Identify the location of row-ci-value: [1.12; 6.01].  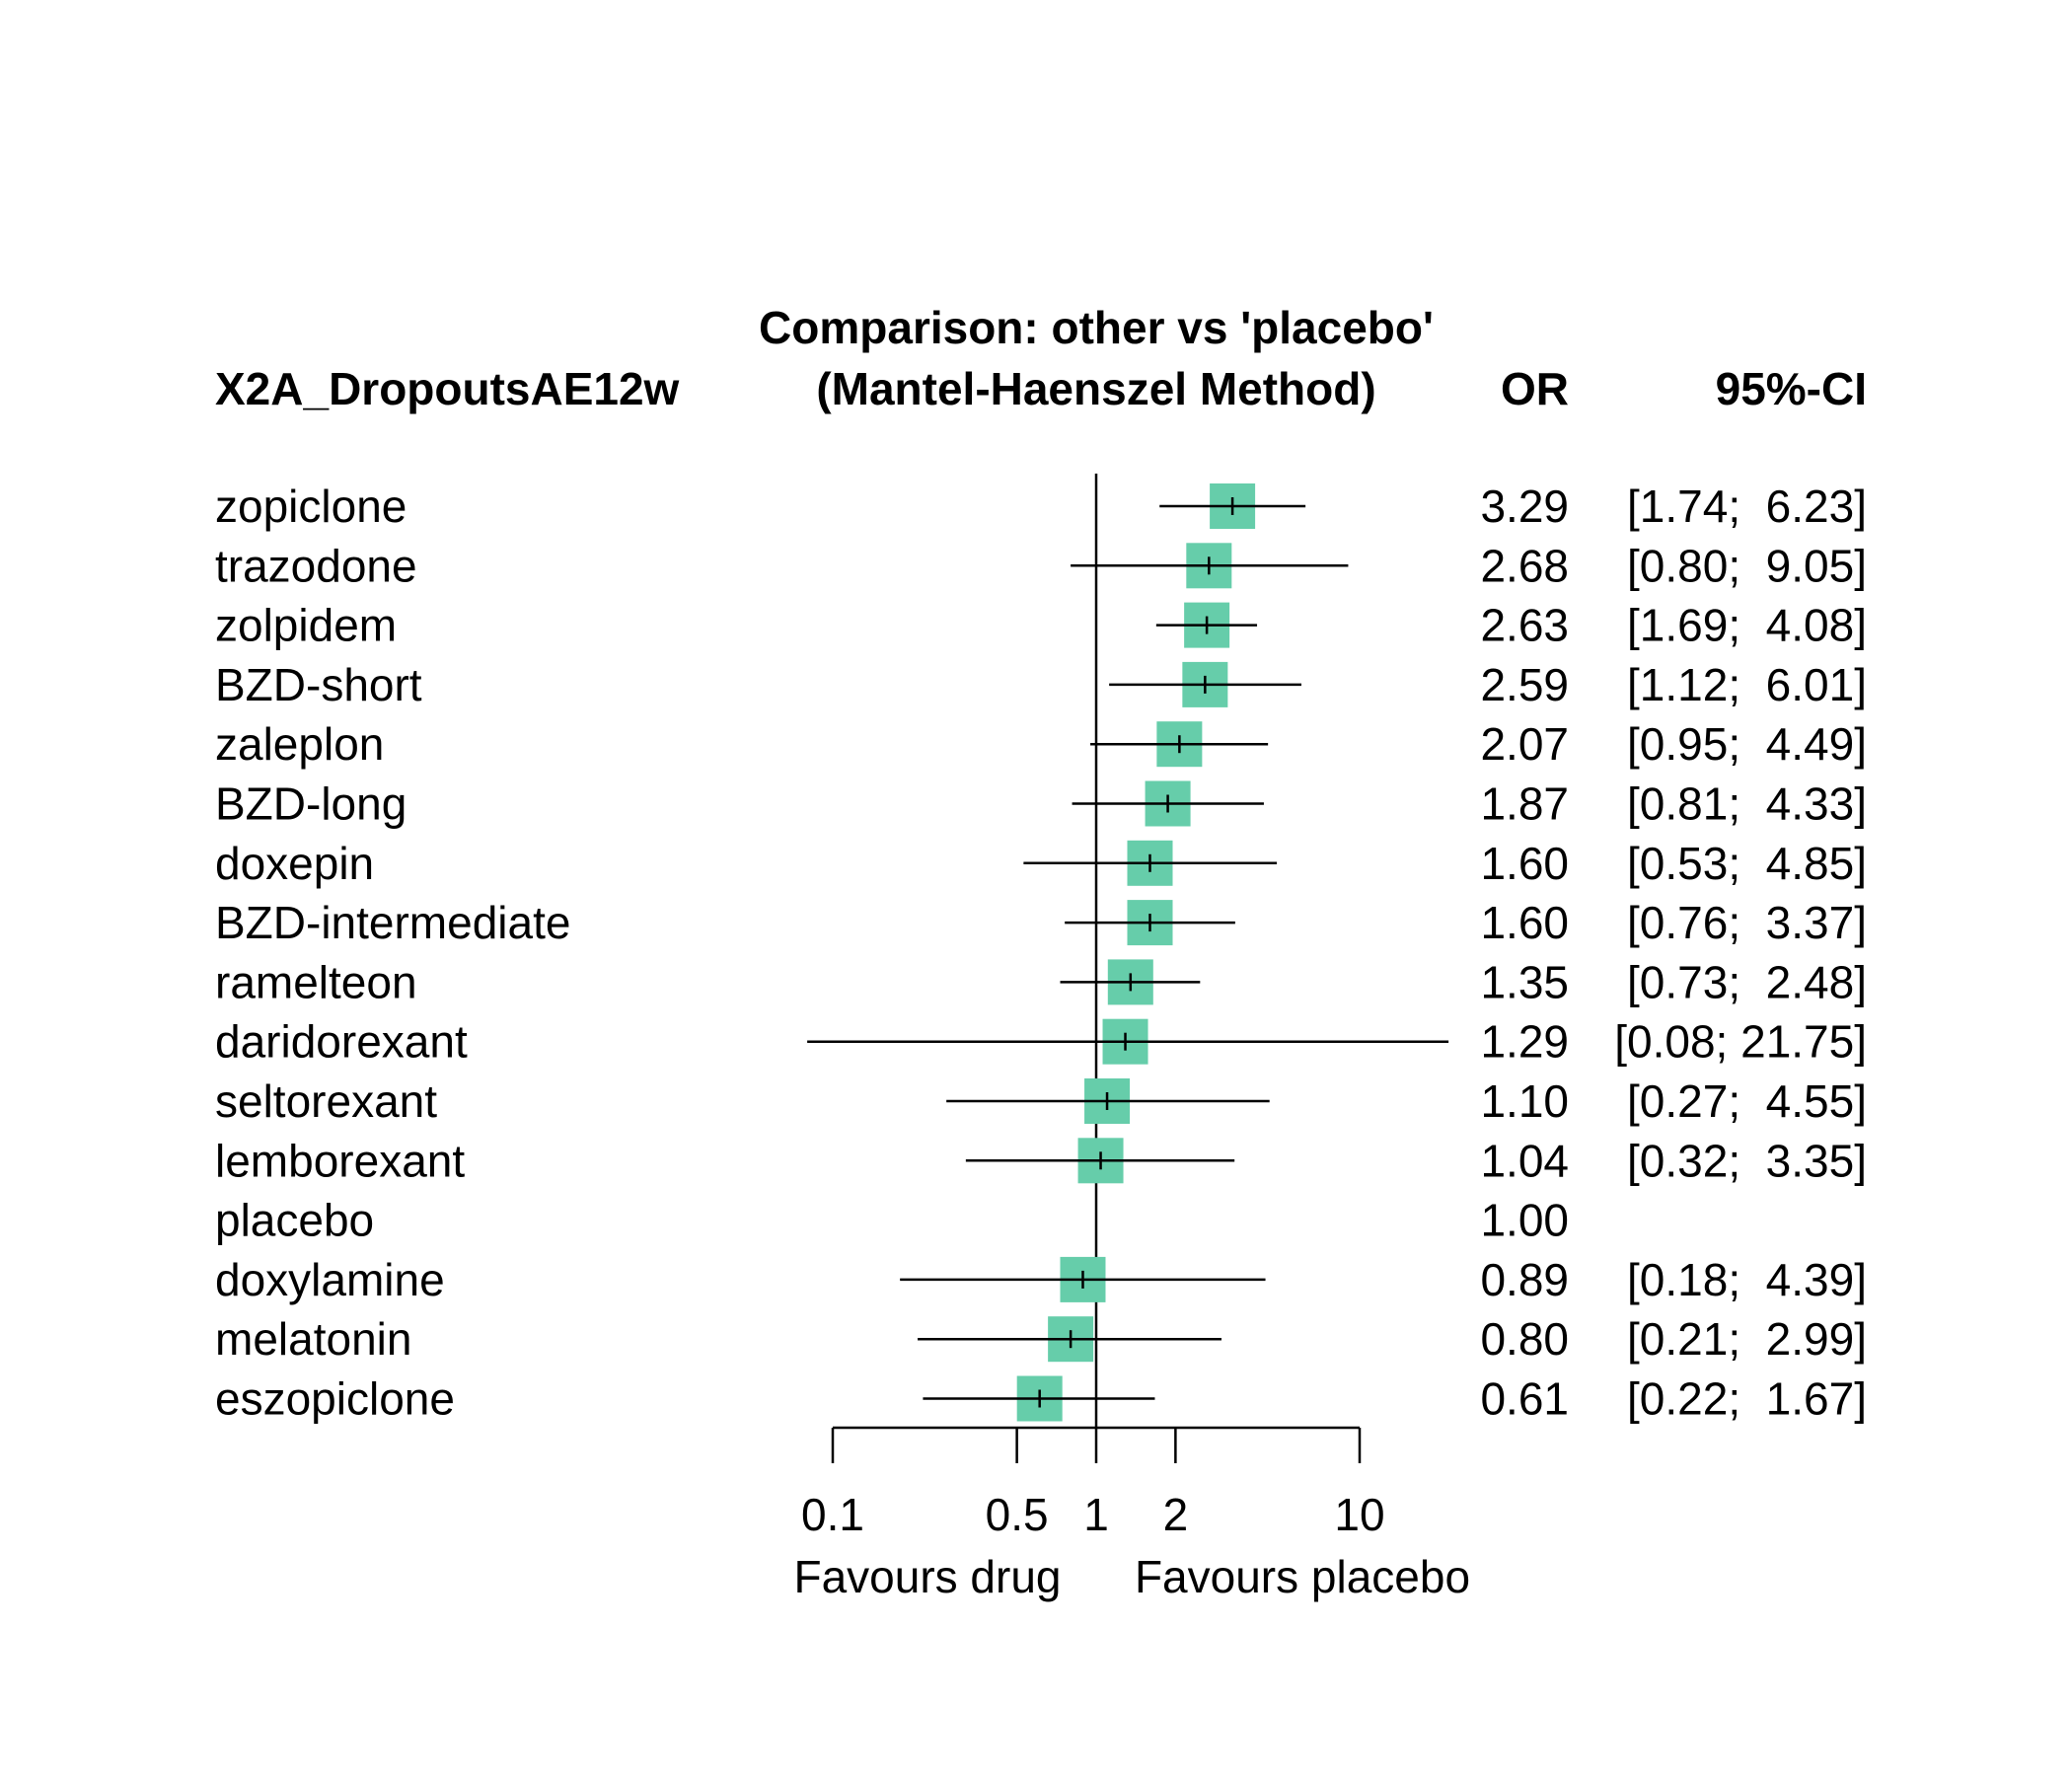
(1747, 685).